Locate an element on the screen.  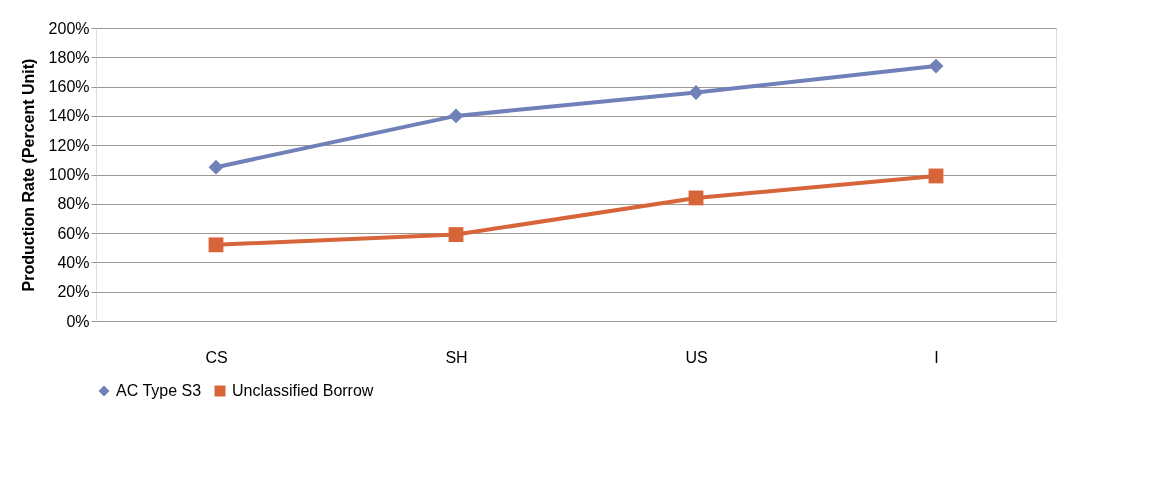
x-tick-label: SH is located at coordinates (456, 357).